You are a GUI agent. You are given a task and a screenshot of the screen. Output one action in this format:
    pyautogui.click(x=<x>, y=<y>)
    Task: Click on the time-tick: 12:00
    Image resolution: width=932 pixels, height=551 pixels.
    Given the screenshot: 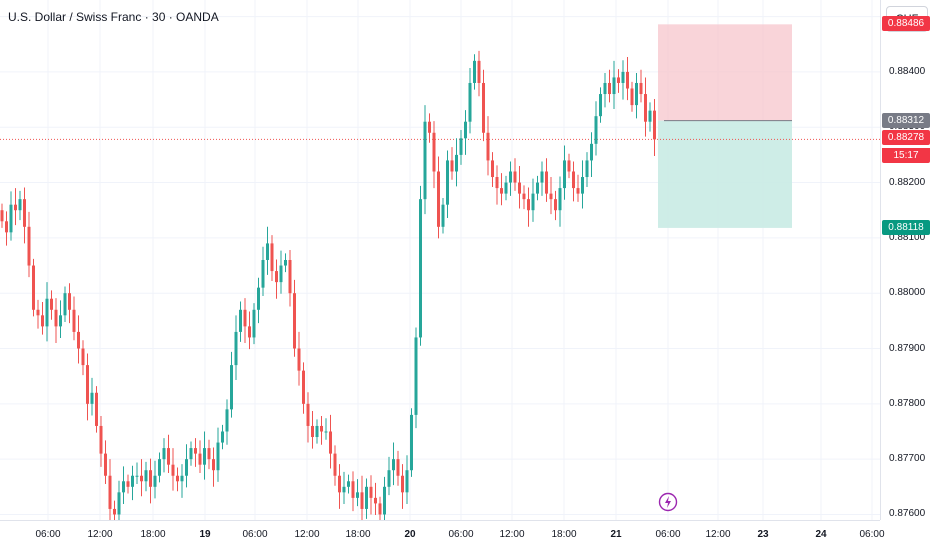 What is the action you would take?
    pyautogui.click(x=307, y=534)
    